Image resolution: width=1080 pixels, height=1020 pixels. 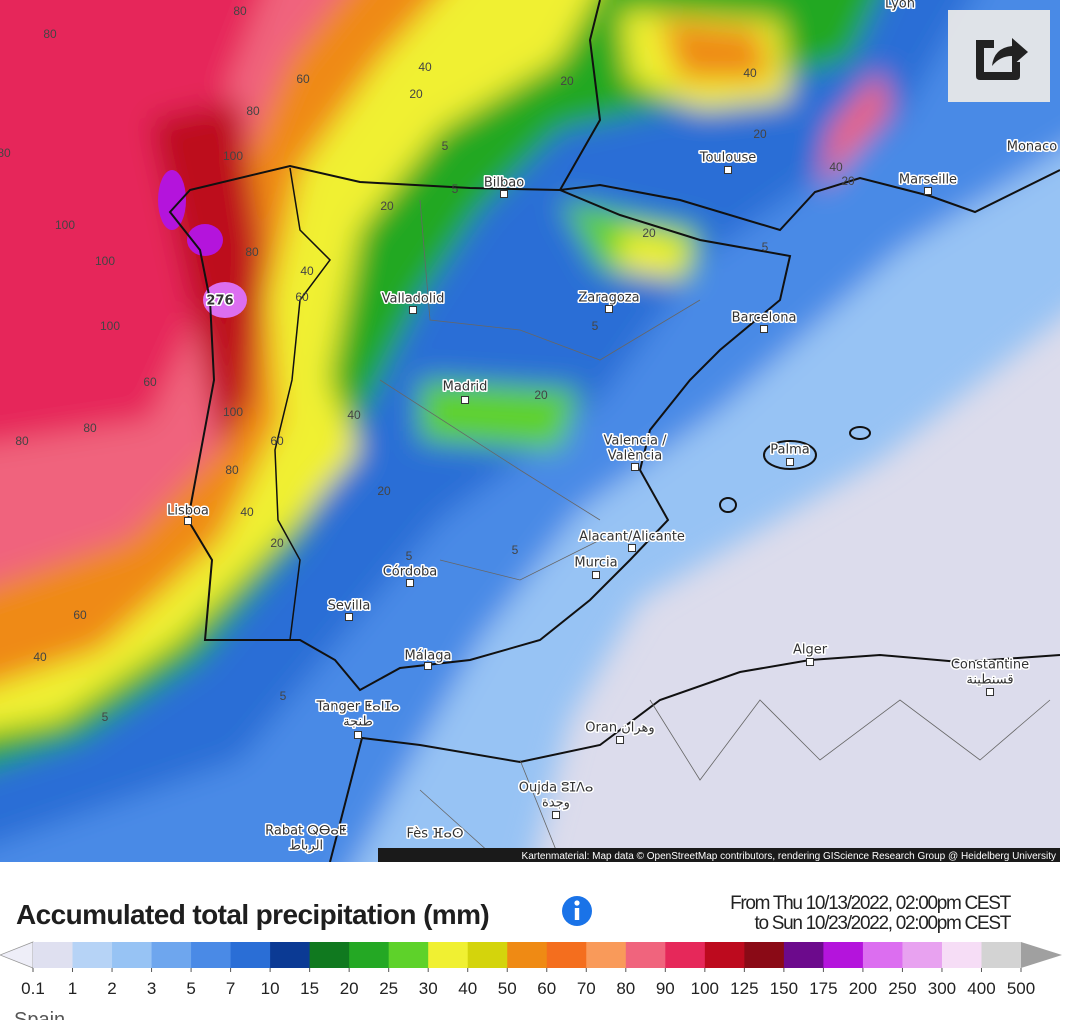 I want to click on city-label: وجدة, so click(x=556, y=803).